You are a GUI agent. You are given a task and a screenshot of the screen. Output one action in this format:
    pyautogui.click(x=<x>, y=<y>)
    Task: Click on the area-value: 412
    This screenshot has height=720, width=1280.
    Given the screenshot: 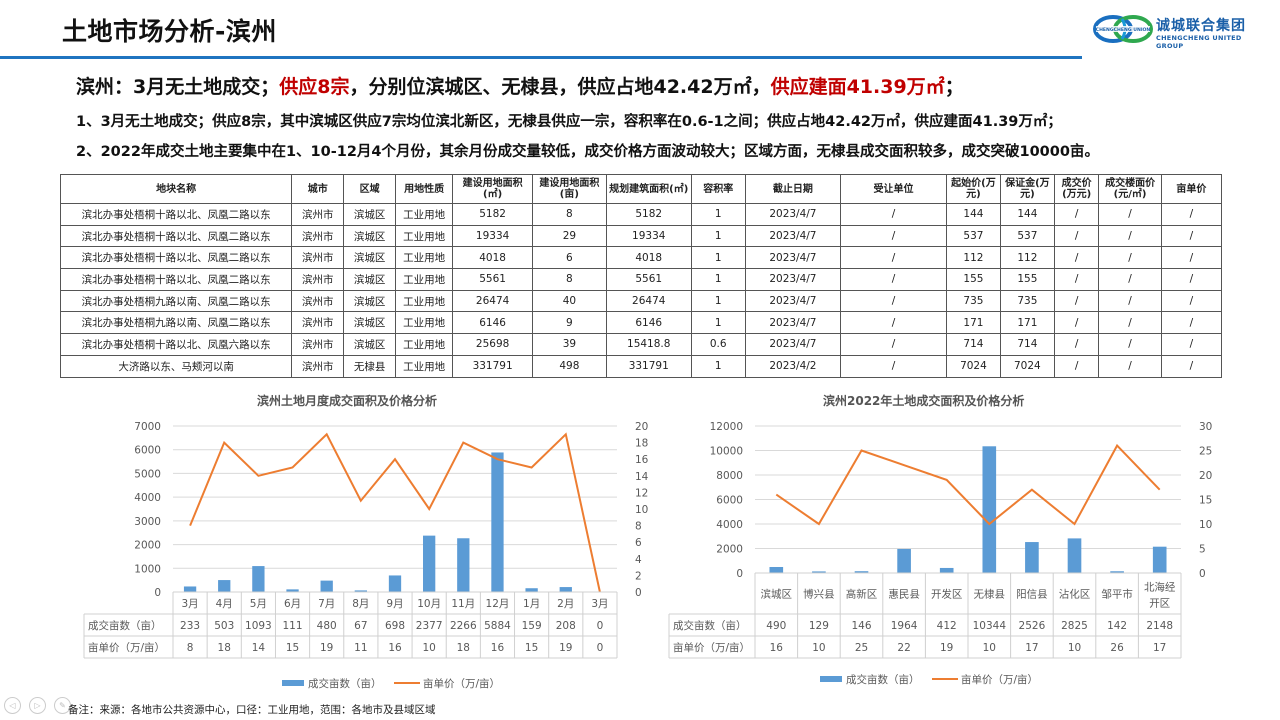 What is the action you would take?
    pyautogui.click(x=947, y=626)
    